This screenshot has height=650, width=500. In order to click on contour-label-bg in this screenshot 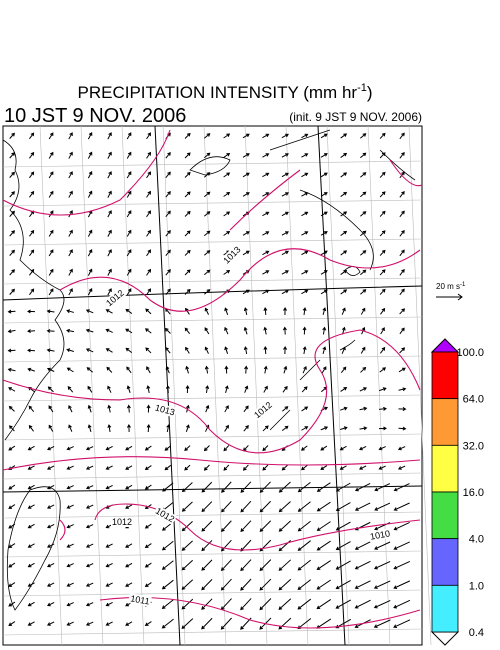, I will do `click(165, 410)`.